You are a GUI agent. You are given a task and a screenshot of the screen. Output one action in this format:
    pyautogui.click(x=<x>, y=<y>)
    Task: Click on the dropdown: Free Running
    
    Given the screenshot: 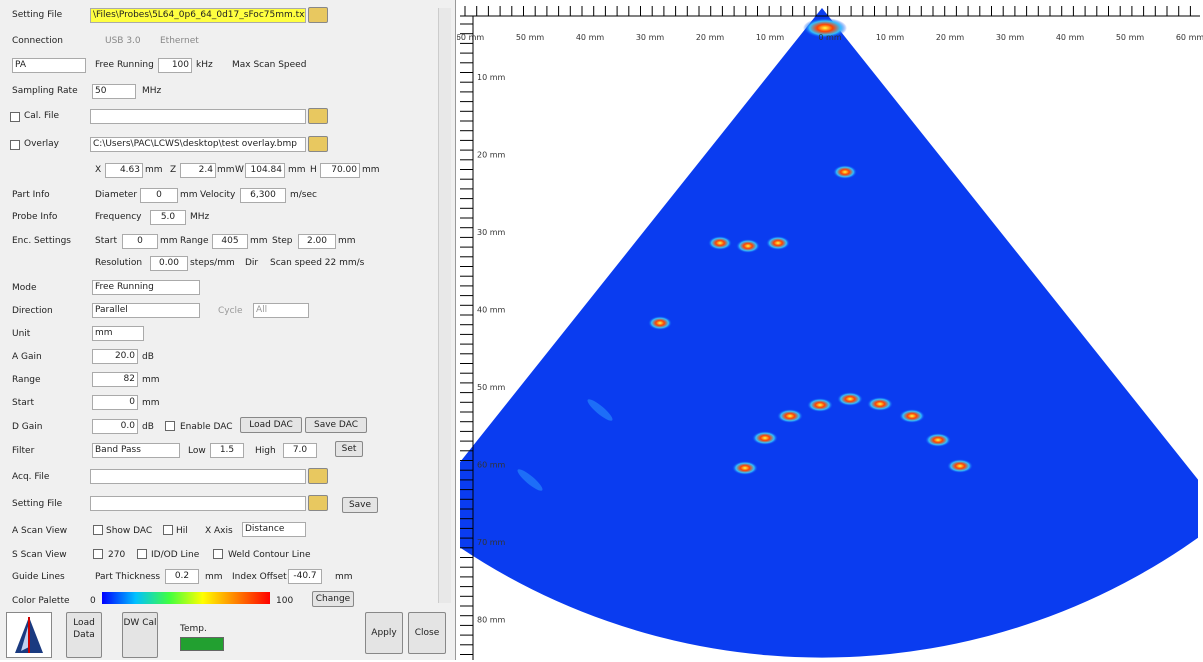 What is the action you would take?
    pyautogui.click(x=146, y=287)
    